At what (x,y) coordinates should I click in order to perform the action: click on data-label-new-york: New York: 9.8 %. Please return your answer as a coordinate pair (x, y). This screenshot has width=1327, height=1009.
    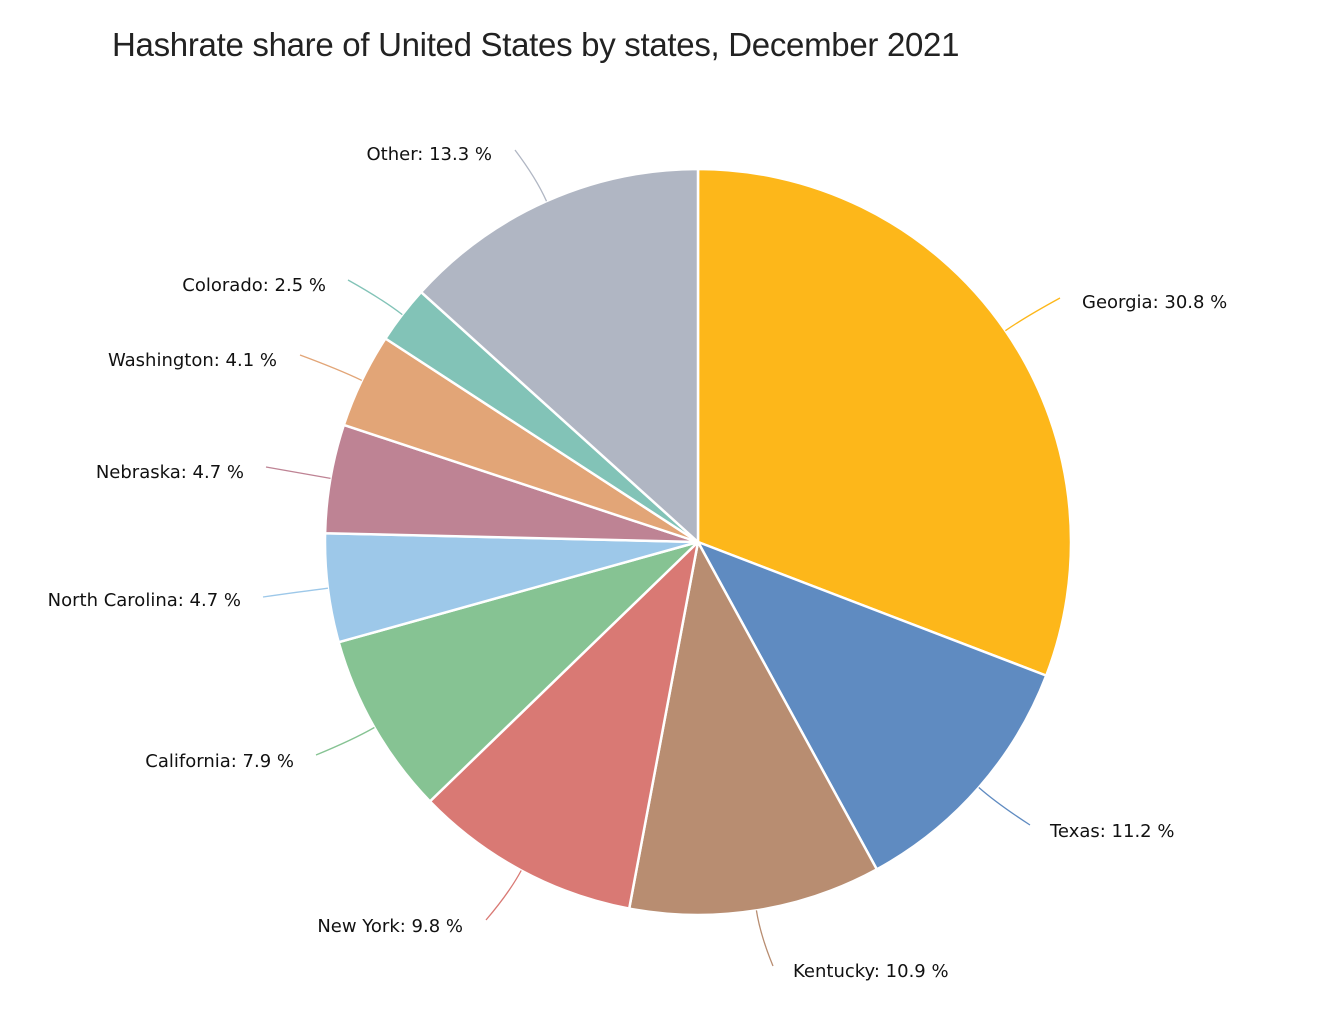
    Looking at the image, I should click on (390, 926).